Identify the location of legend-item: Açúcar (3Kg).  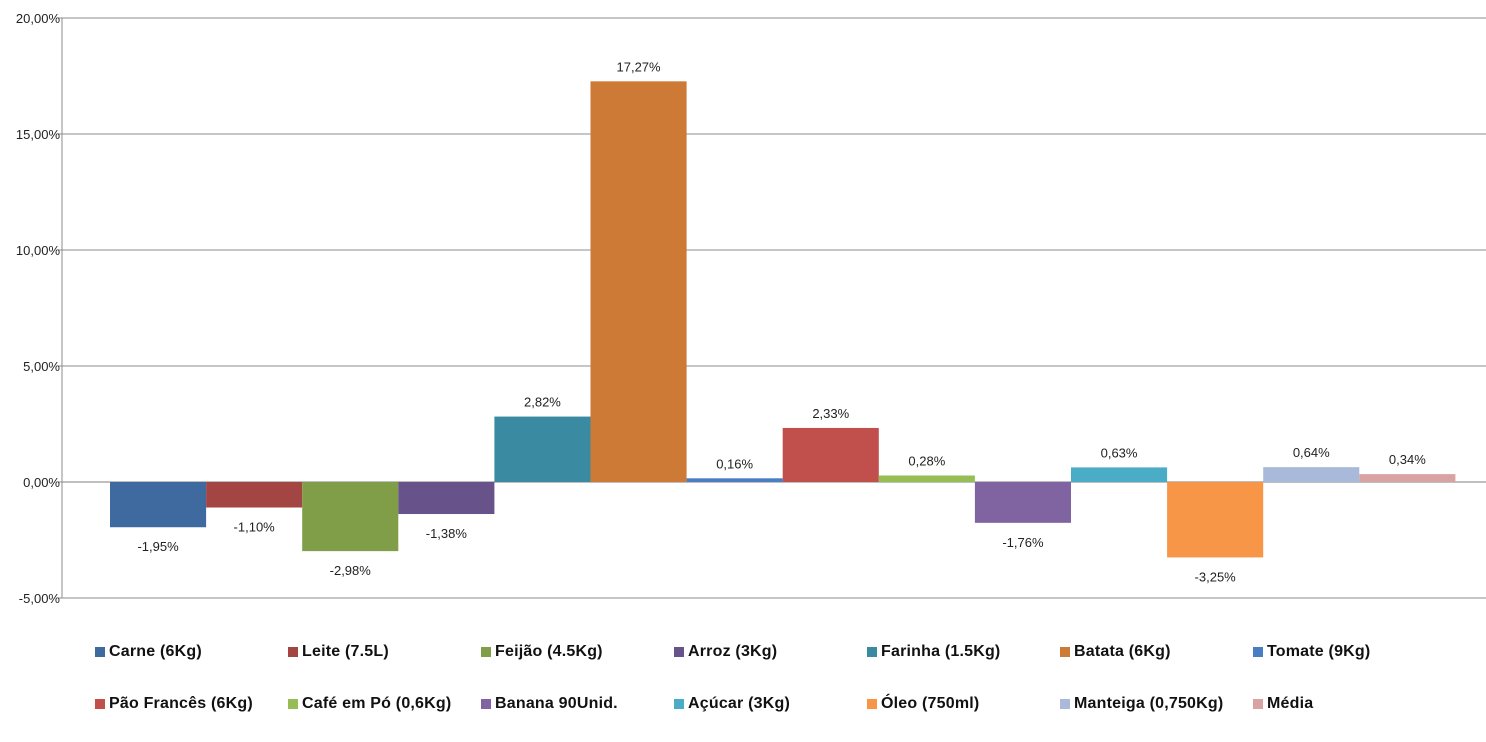
(770, 704).